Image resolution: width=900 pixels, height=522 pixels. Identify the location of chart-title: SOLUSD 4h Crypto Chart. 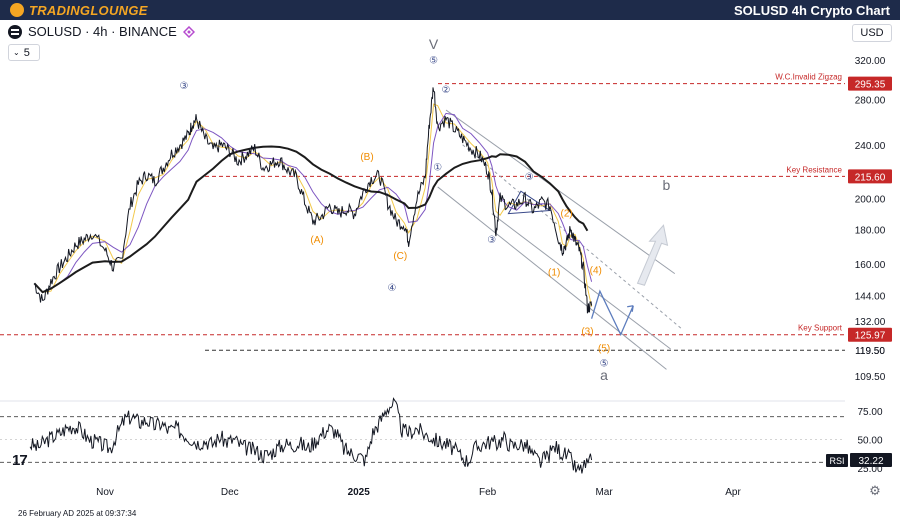
(811, 10).